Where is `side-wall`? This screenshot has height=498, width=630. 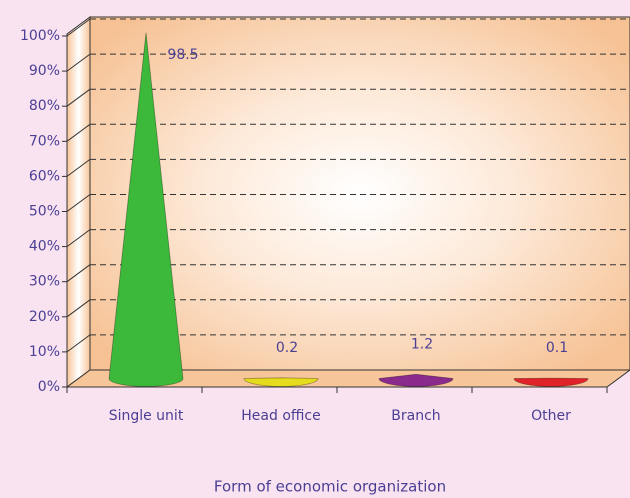
side-wall is located at coordinates (78, 202).